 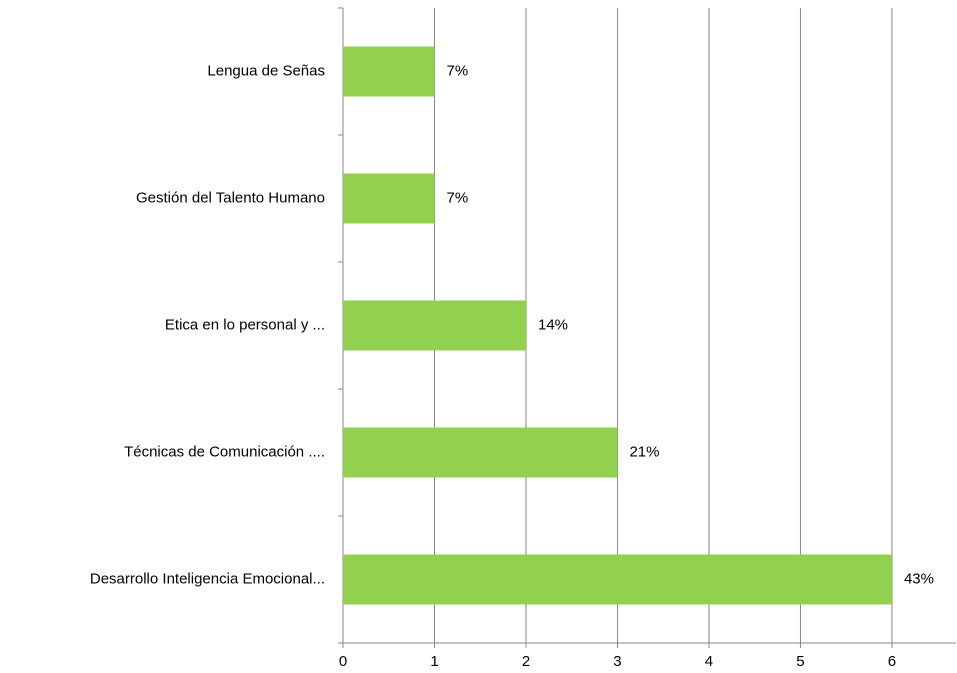 What do you see at coordinates (434, 661) in the screenshot?
I see `x-tick-label: 1` at bounding box center [434, 661].